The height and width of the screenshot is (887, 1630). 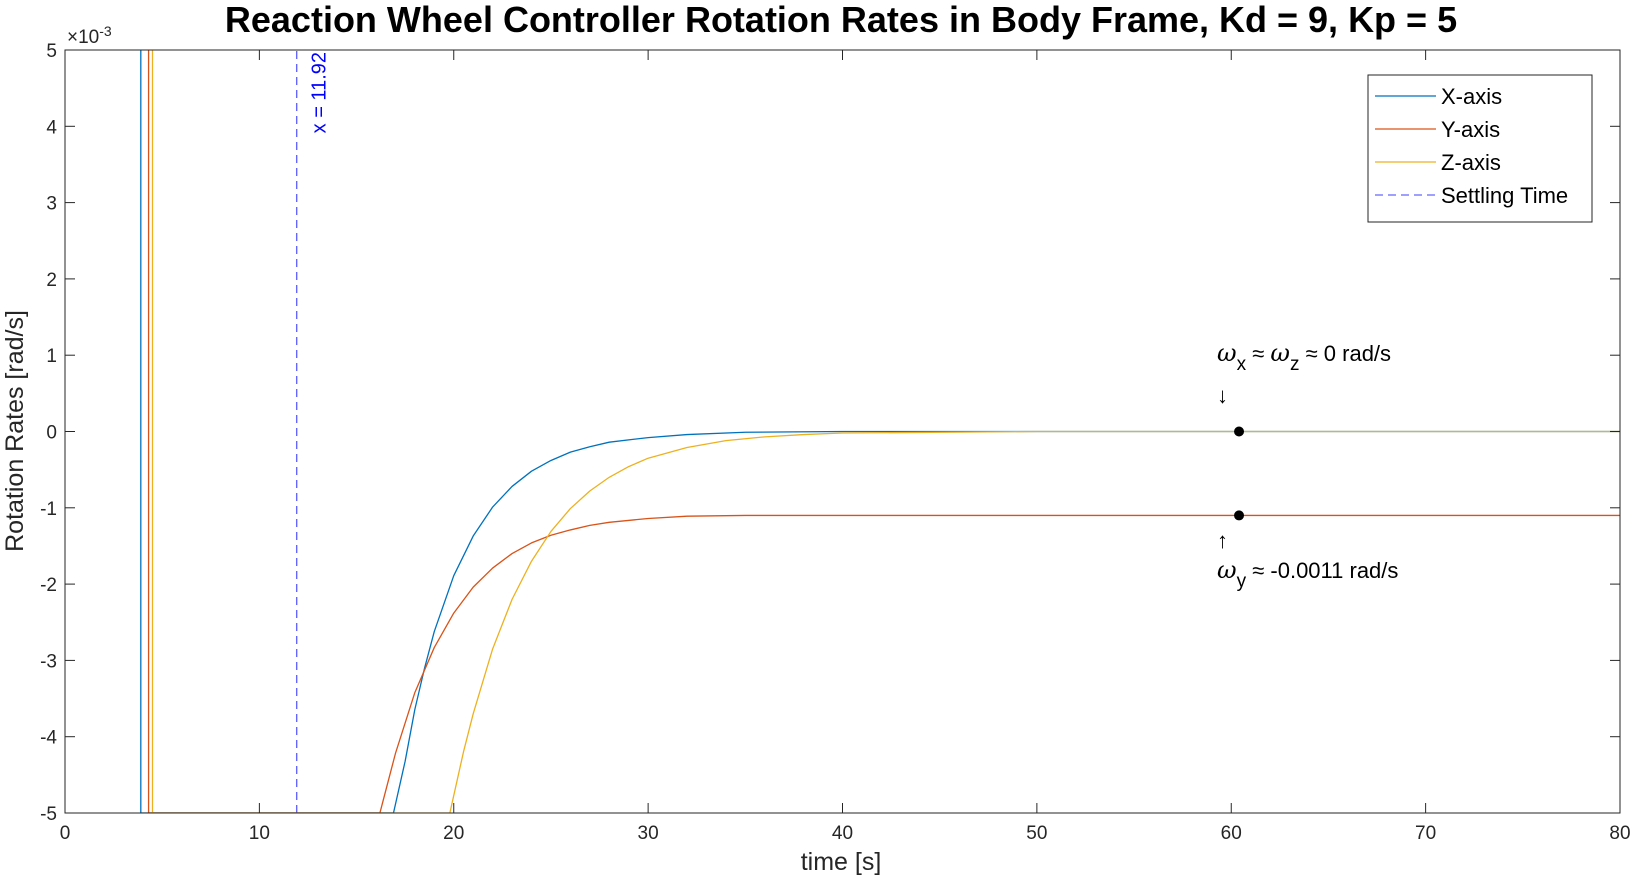 I want to click on y-tick-label: 0, so click(x=51, y=433).